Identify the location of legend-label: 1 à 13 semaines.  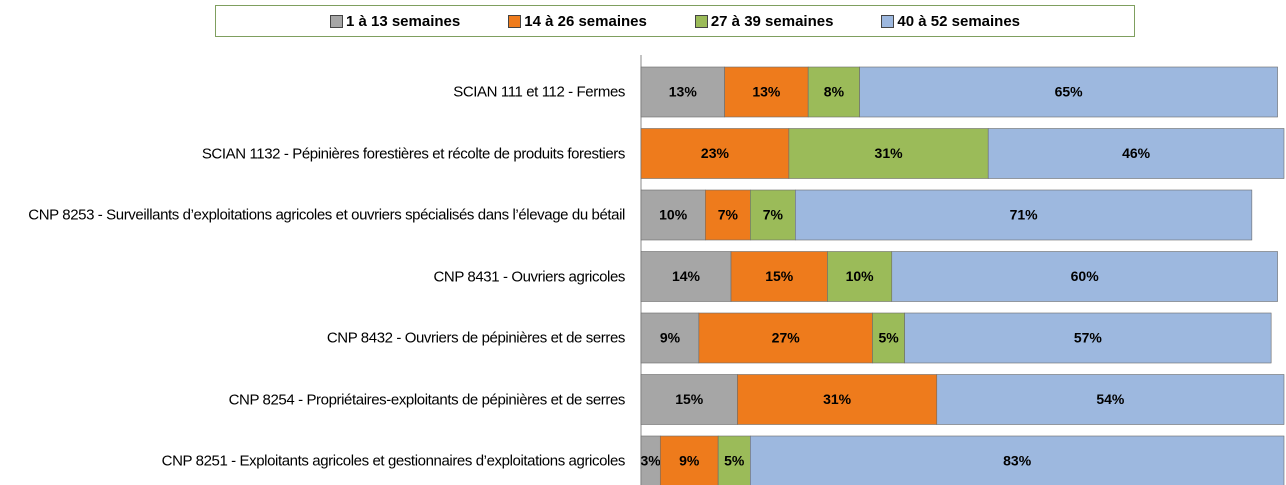
(403, 21).